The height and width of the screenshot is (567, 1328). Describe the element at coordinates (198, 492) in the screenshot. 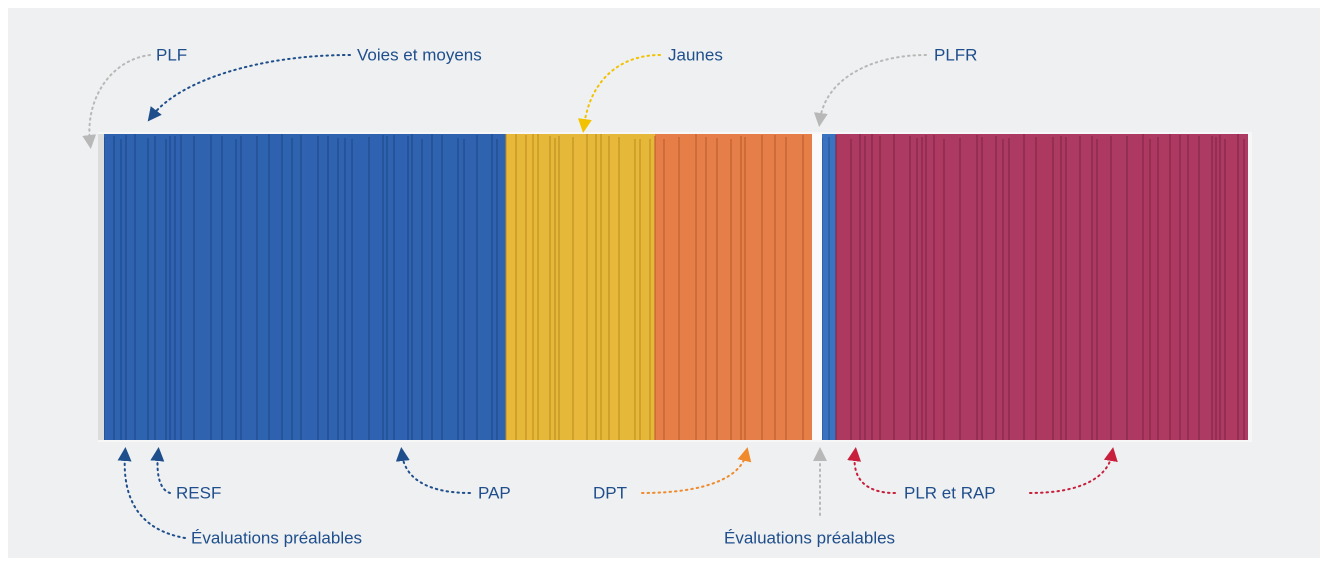

I see `label: RESF` at that location.